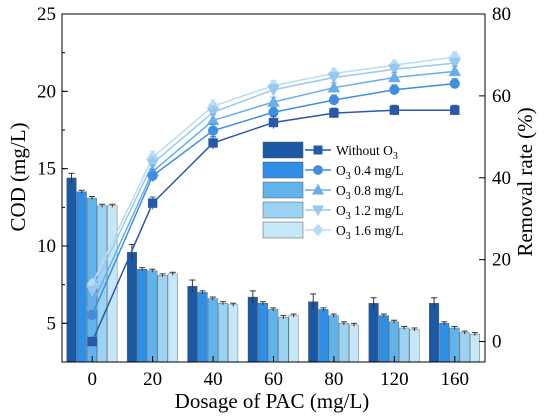 This screenshot has width=550, height=419. What do you see at coordinates (525, 181) in the screenshot?
I see `y-axis-right-title: Removal rate (%)` at bounding box center [525, 181].